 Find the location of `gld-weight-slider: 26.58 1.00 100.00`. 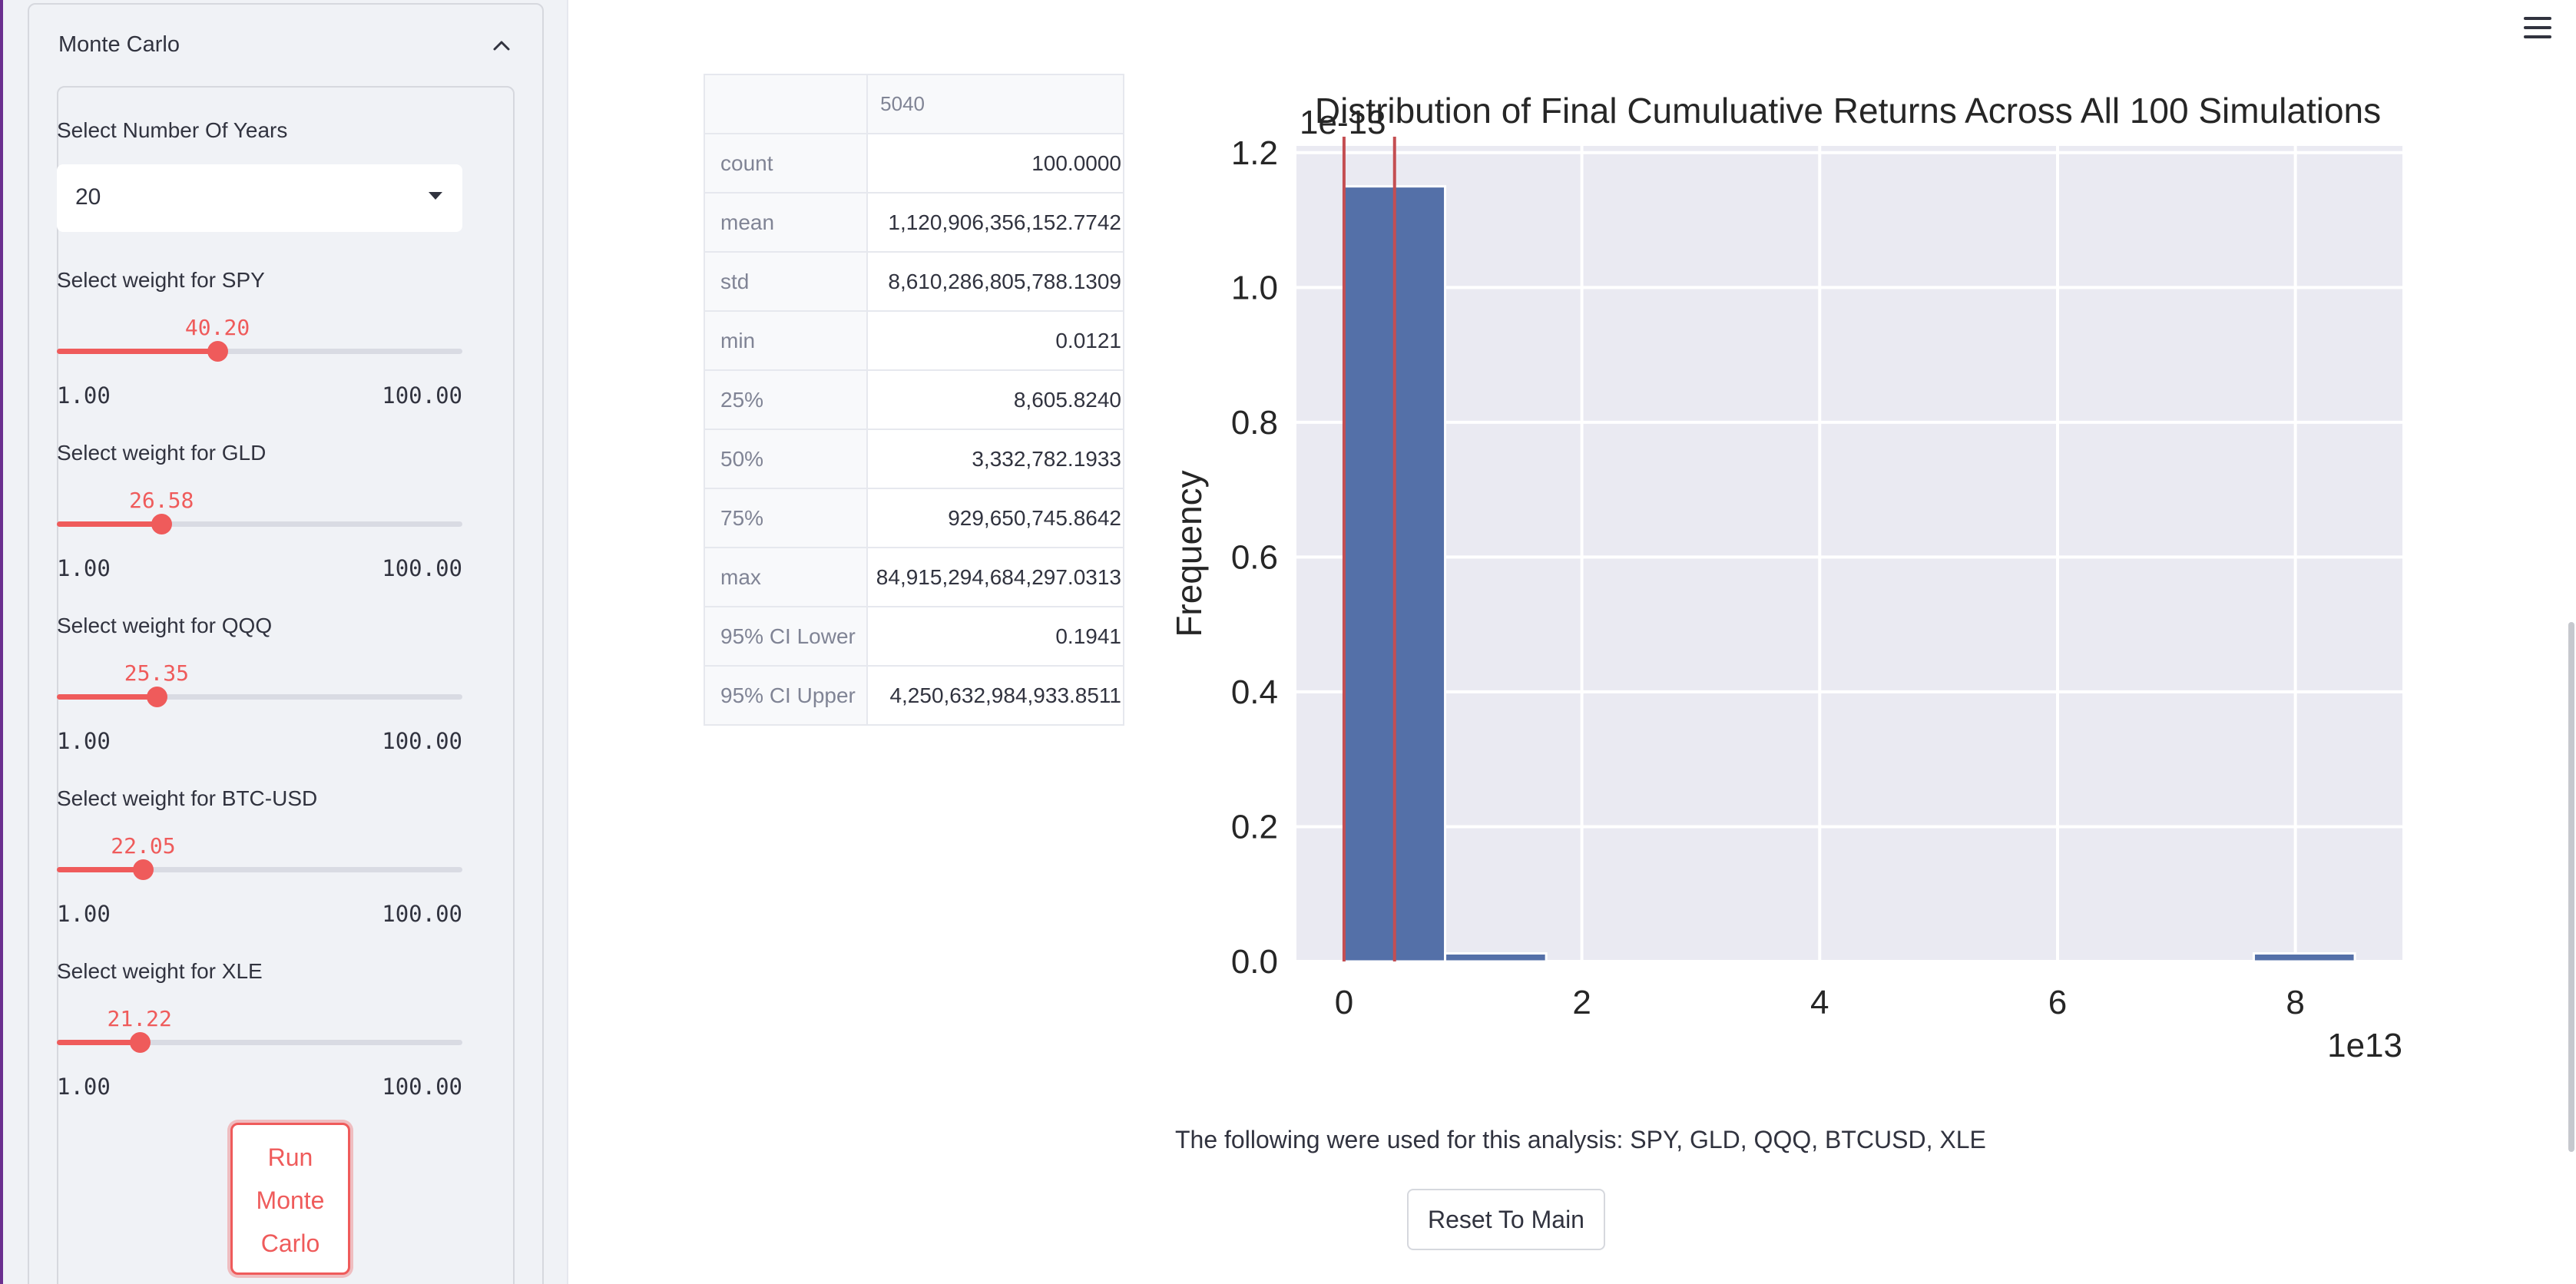

gld-weight-slider: 26.58 1.00 100.00 is located at coordinates (244, 523).